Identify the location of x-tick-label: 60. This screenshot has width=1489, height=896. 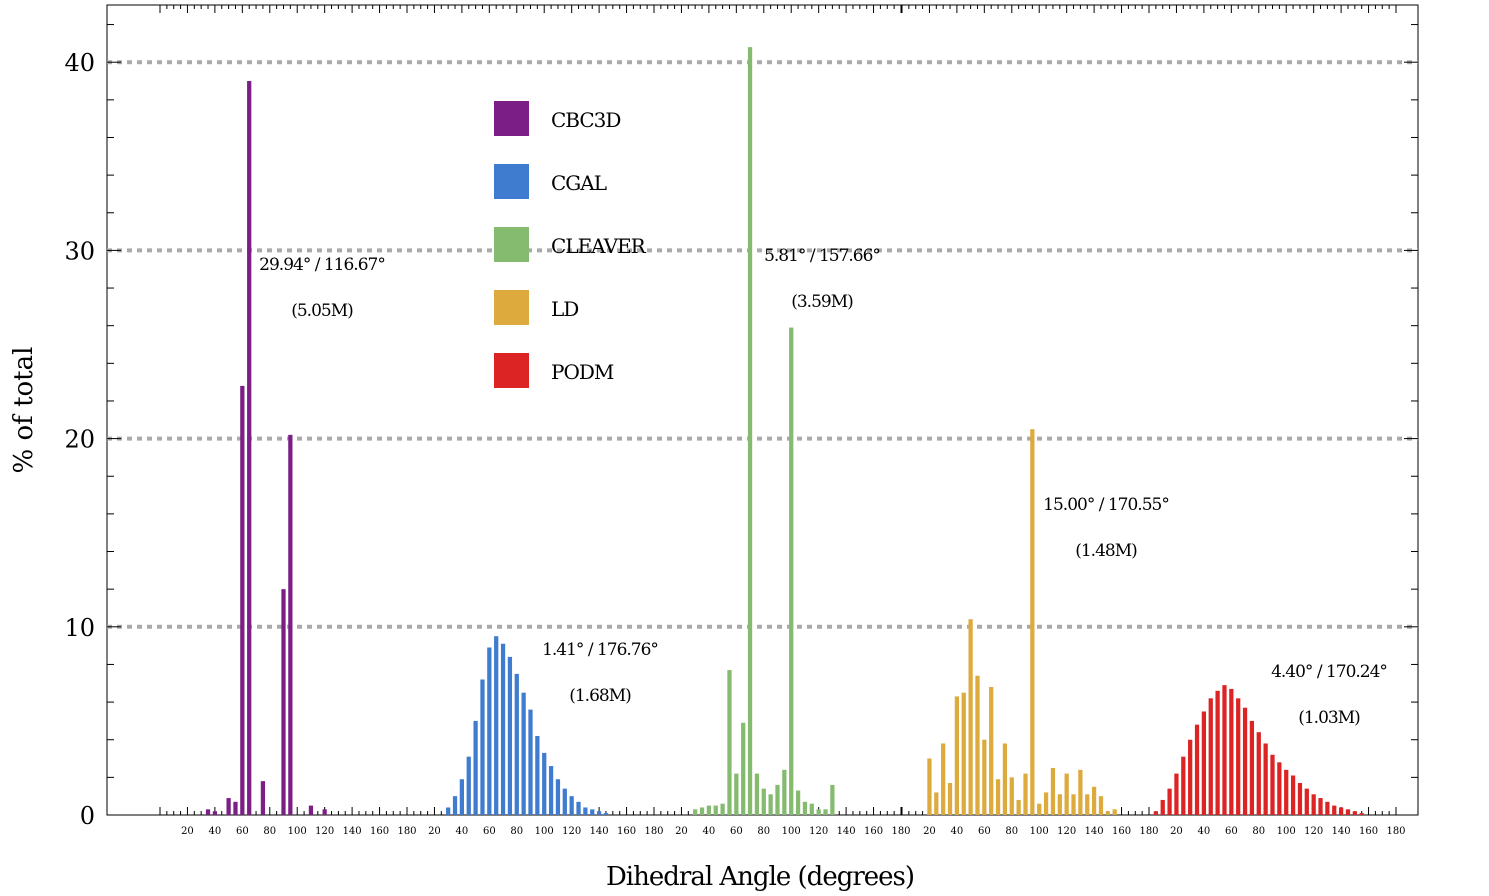
(984, 831).